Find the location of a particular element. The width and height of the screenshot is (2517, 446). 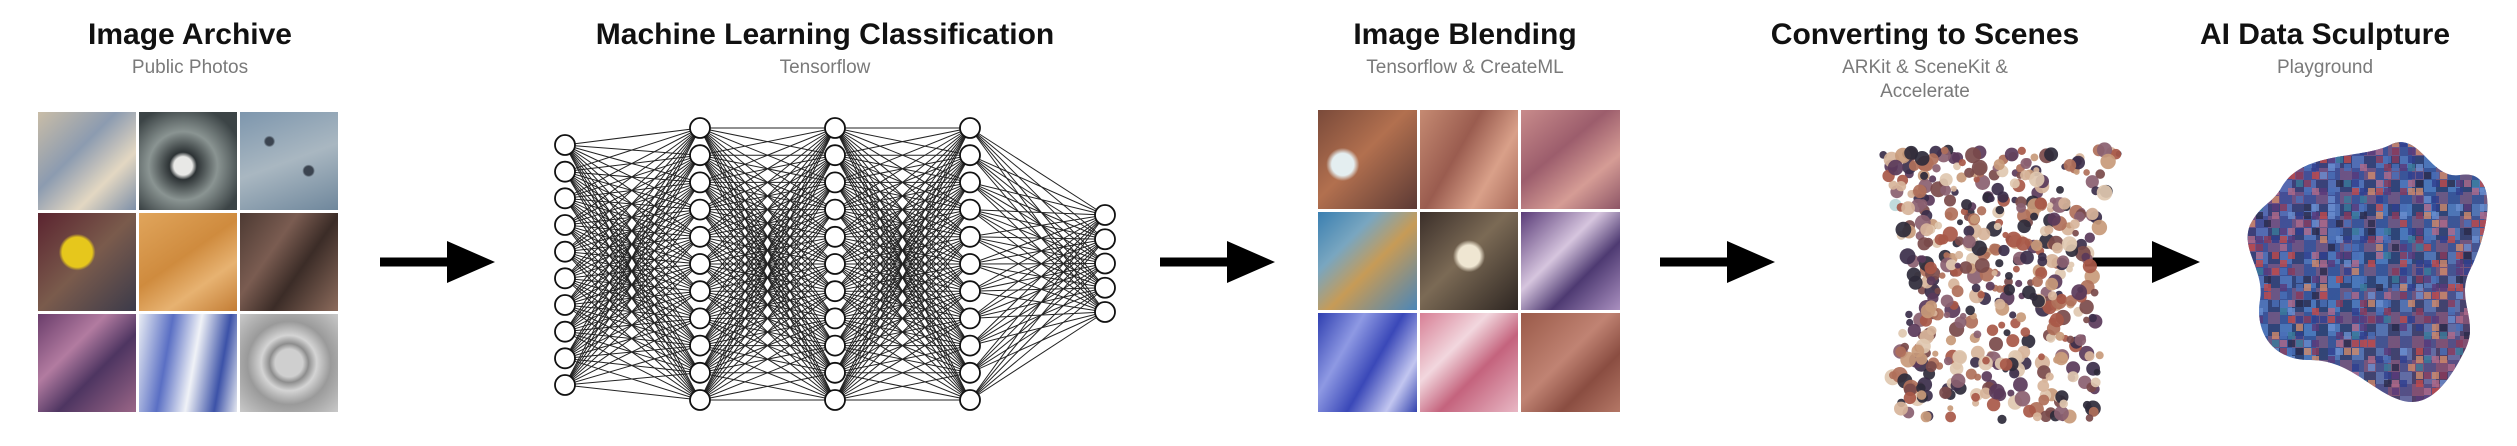

blended-image is located at coordinates (1570, 362).